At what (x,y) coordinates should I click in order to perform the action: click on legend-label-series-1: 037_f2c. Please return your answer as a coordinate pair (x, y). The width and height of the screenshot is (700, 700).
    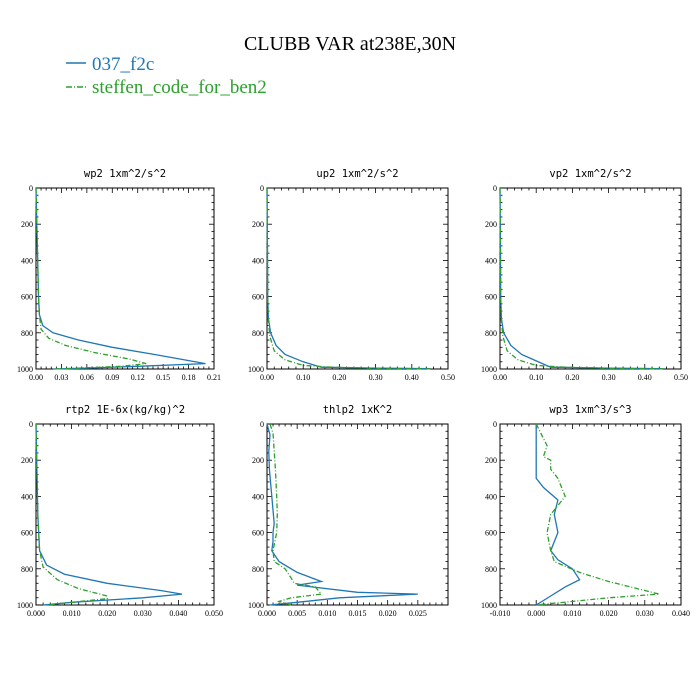
    Looking at the image, I should click on (123, 64).